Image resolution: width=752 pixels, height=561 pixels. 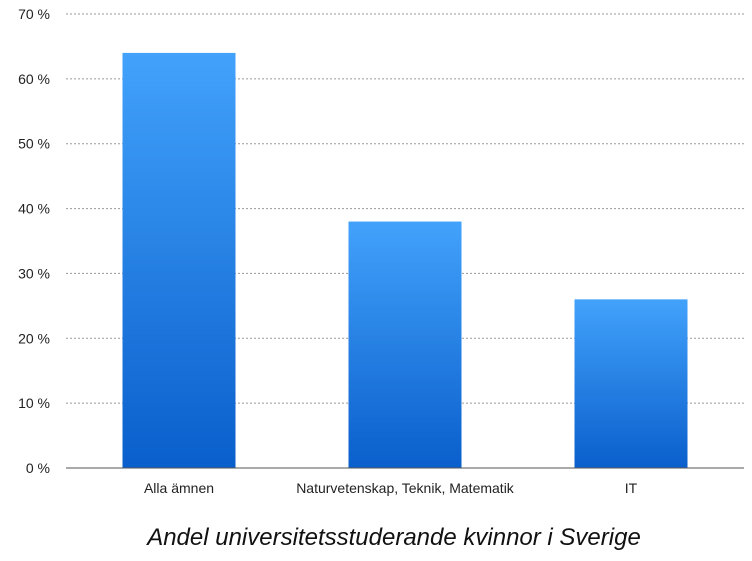 I want to click on y-tick-label: 50 %, so click(x=34, y=144).